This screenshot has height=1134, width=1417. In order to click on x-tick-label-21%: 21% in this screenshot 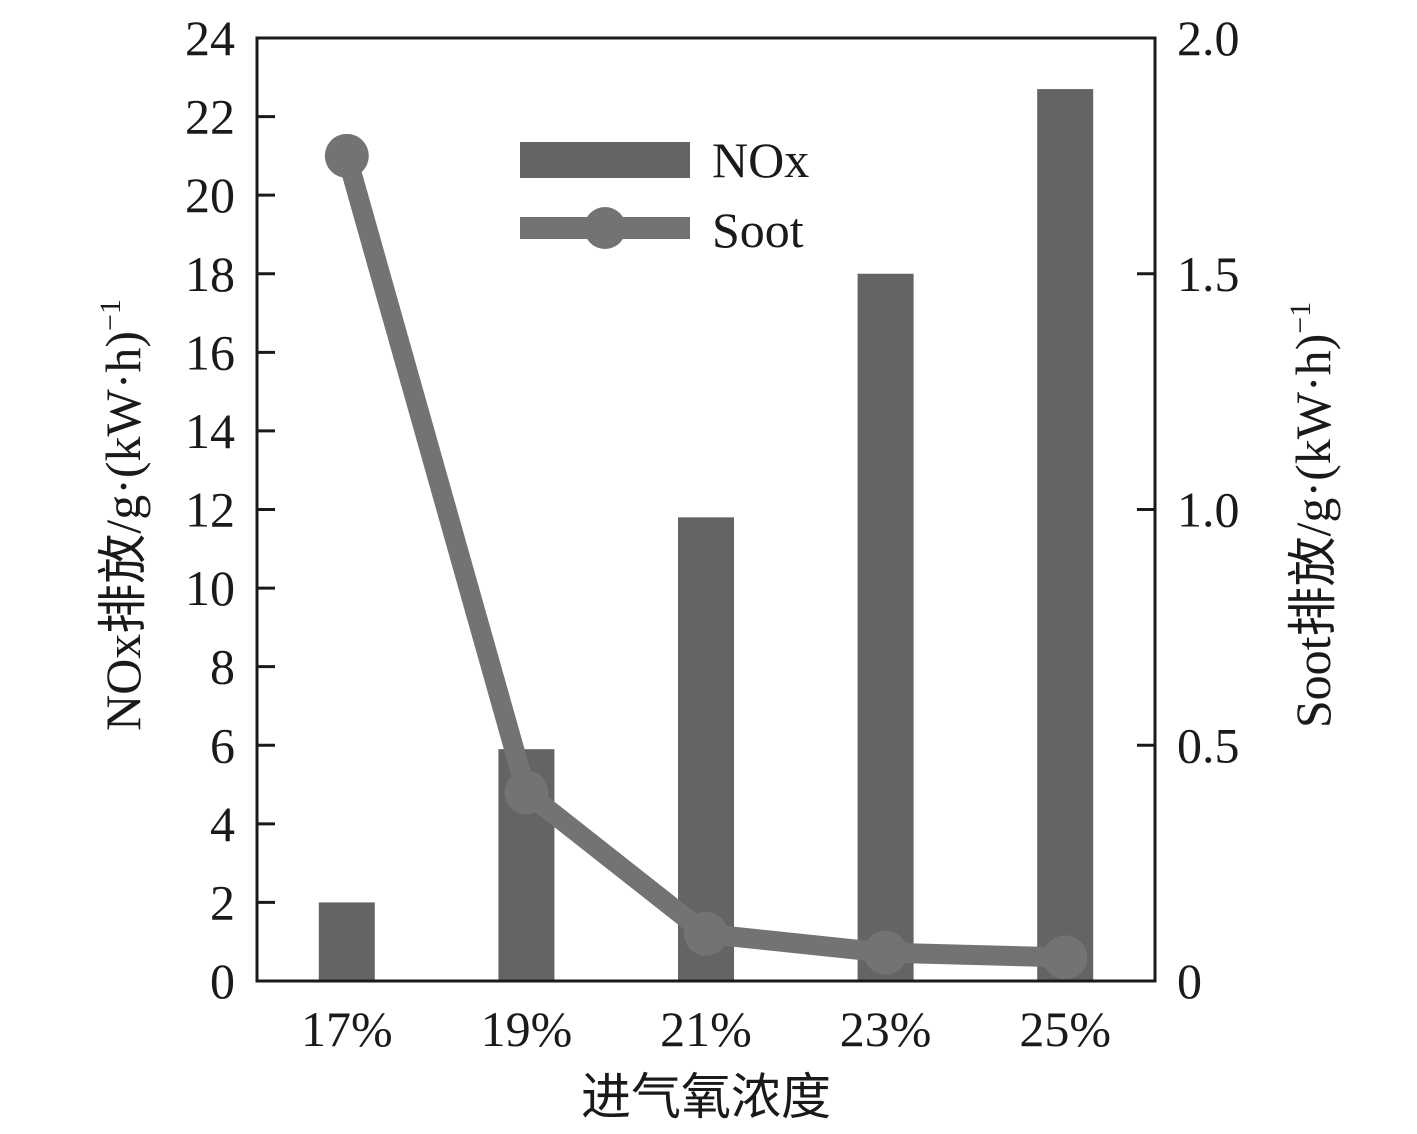, I will do `click(706, 1029)`.